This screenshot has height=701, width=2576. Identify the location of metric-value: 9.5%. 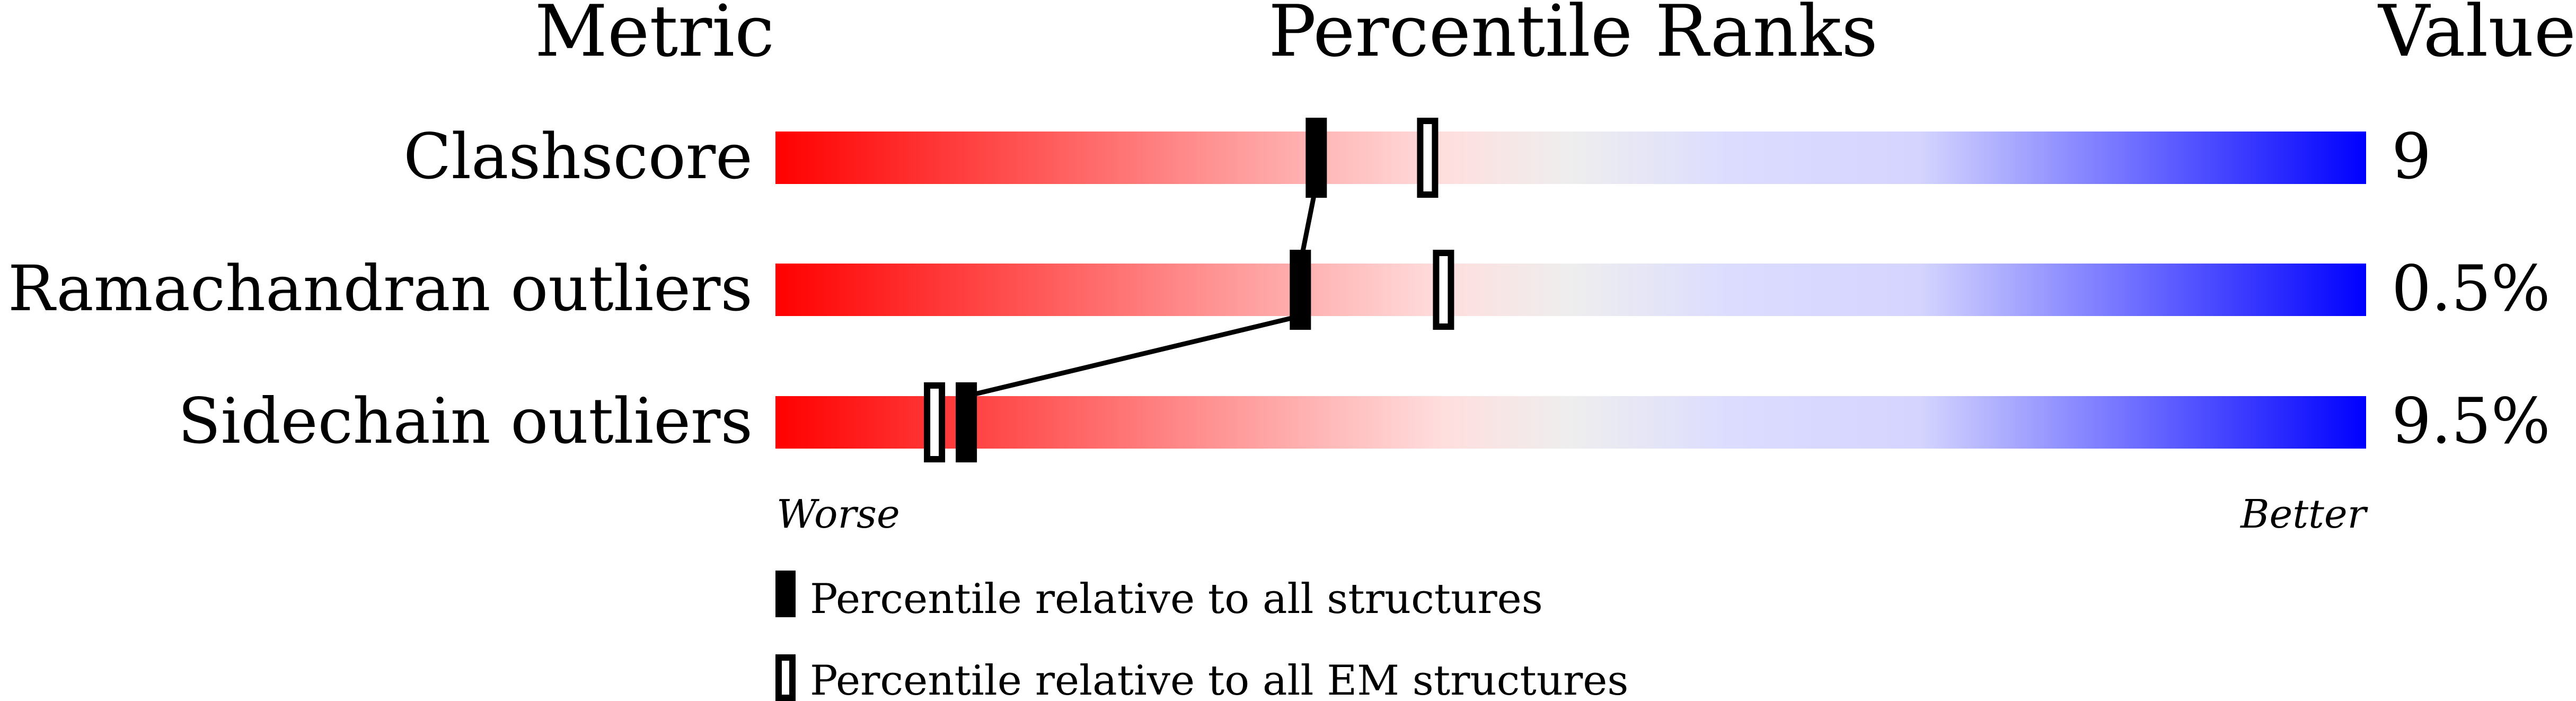
(2471, 421).